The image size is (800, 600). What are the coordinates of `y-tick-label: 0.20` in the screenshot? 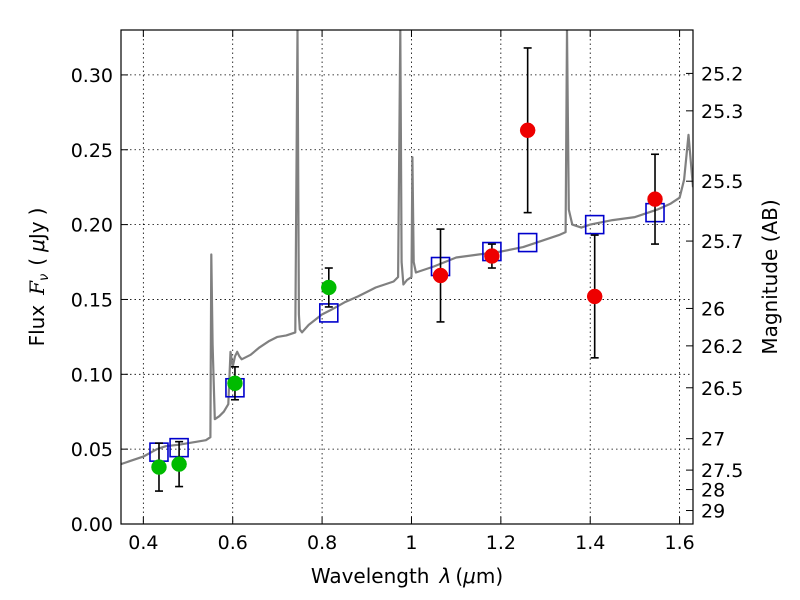 It's located at (92, 226).